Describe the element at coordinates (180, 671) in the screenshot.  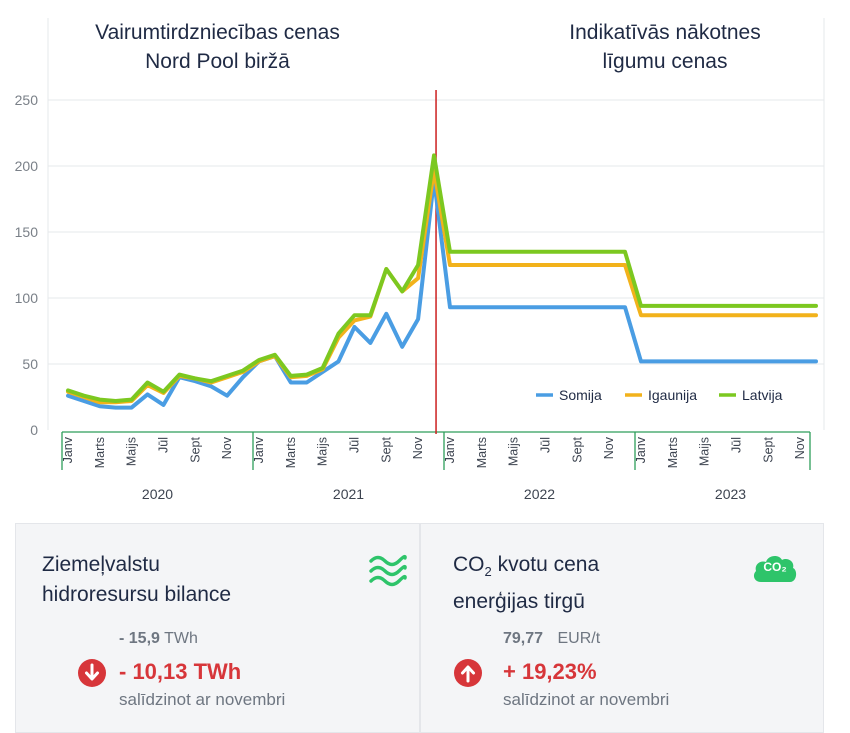
I see `hydro-change: - 10,13 TWh` at that location.